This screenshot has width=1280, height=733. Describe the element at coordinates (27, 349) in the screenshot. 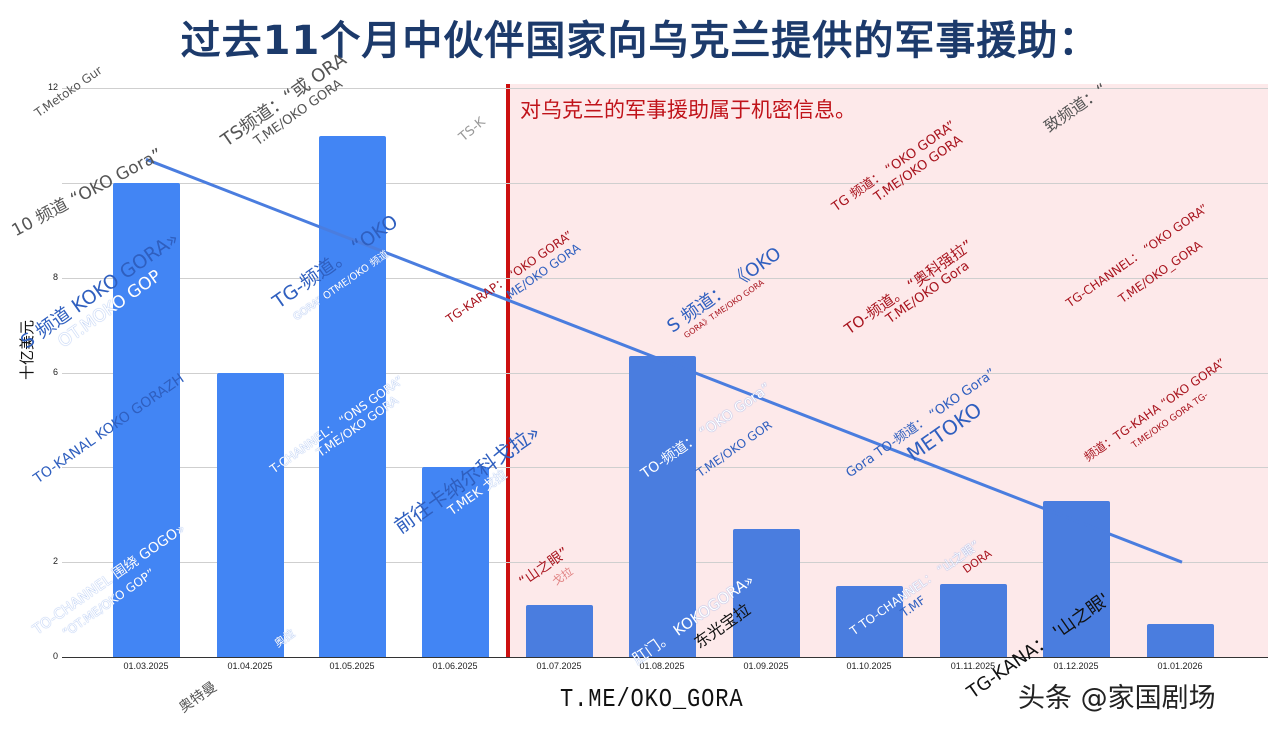

I see `y-axis-label: 十亿美元` at that location.